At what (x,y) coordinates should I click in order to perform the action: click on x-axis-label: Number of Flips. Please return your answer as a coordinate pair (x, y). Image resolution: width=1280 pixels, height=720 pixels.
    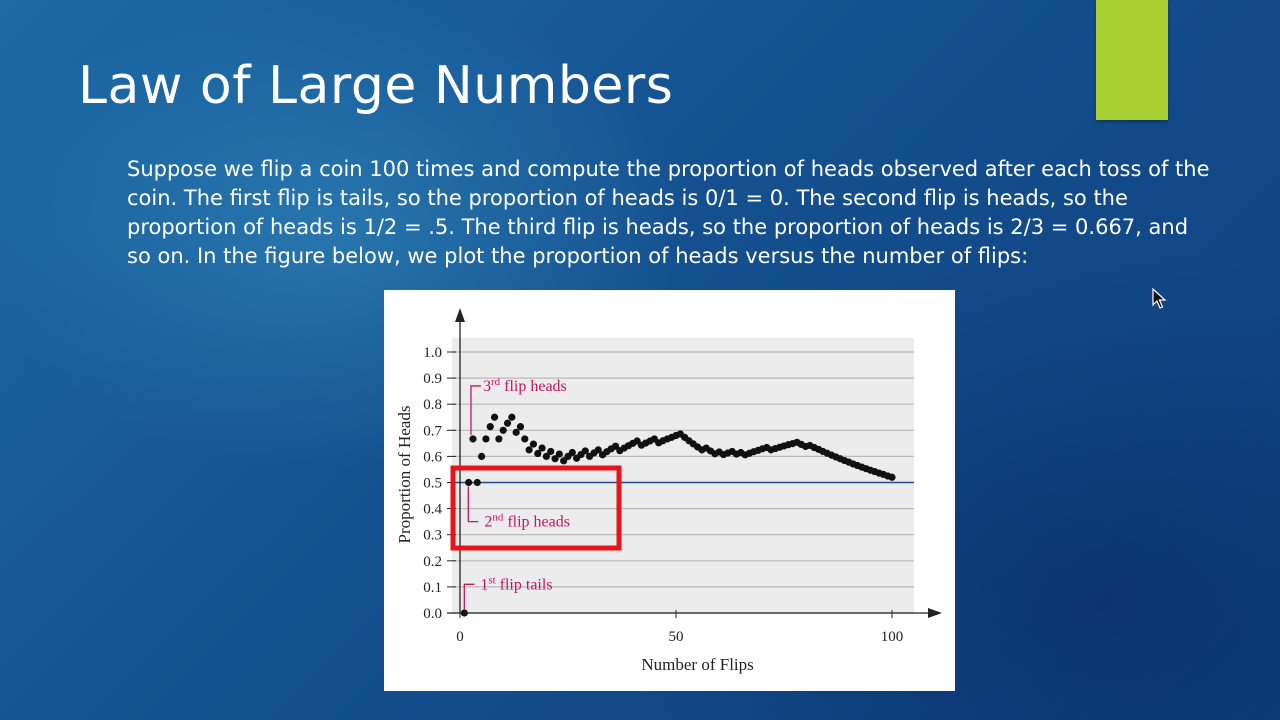
    Looking at the image, I should click on (697, 664).